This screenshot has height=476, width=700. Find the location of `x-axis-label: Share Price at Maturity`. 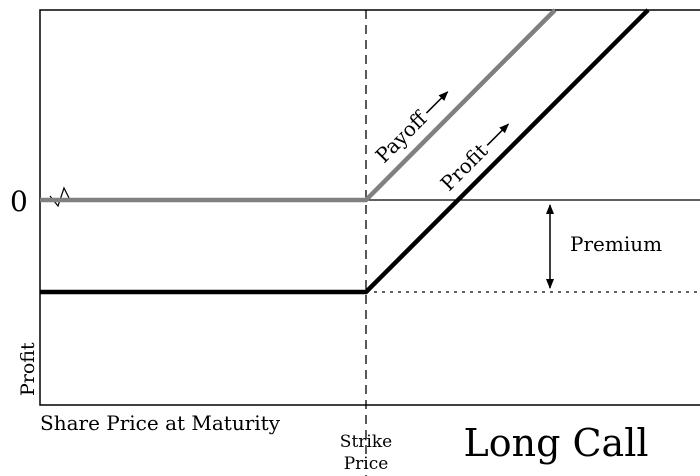

x-axis-label: Share Price at Maturity is located at coordinates (160, 423).